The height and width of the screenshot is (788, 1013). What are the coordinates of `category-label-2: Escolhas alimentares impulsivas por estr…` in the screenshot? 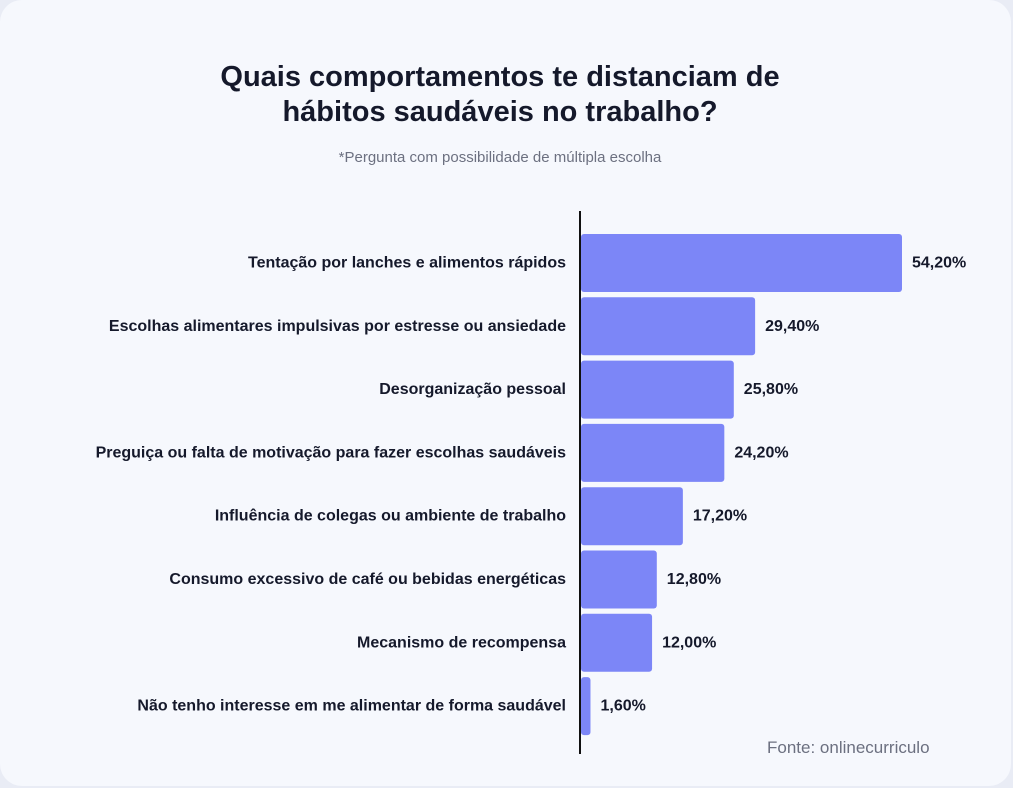 It's located at (337, 326).